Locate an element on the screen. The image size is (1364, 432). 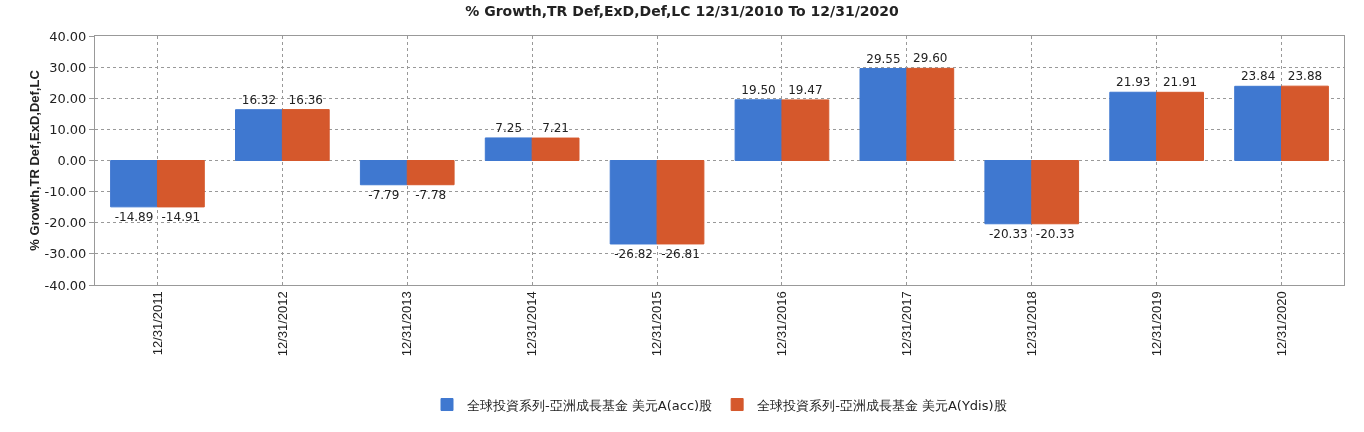
data-label: 7.25 is located at coordinates (509, 127).